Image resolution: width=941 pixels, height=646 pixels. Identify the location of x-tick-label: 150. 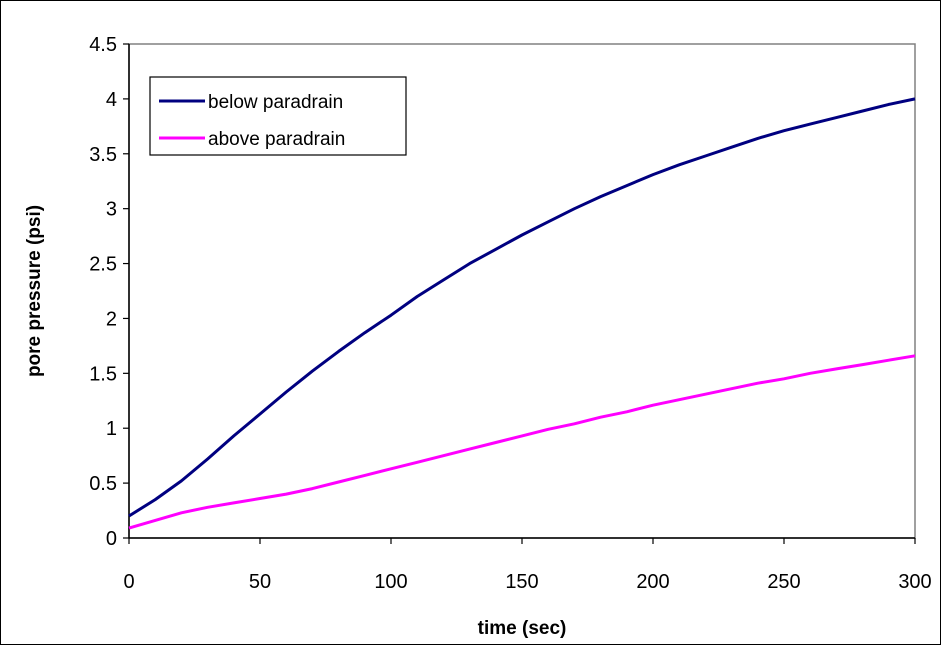
(521, 582).